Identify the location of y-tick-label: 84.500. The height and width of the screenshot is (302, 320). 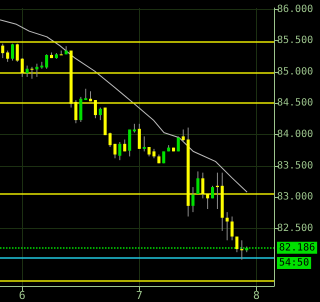
(295, 103).